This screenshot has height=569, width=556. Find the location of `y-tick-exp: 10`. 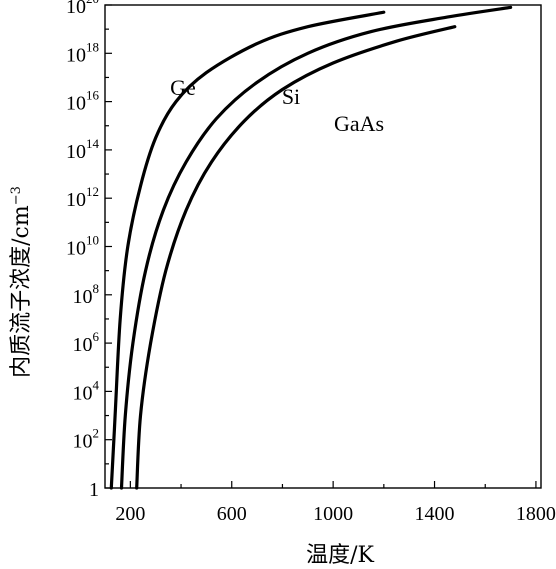

y-tick-exp: 10 is located at coordinates (92, 240).